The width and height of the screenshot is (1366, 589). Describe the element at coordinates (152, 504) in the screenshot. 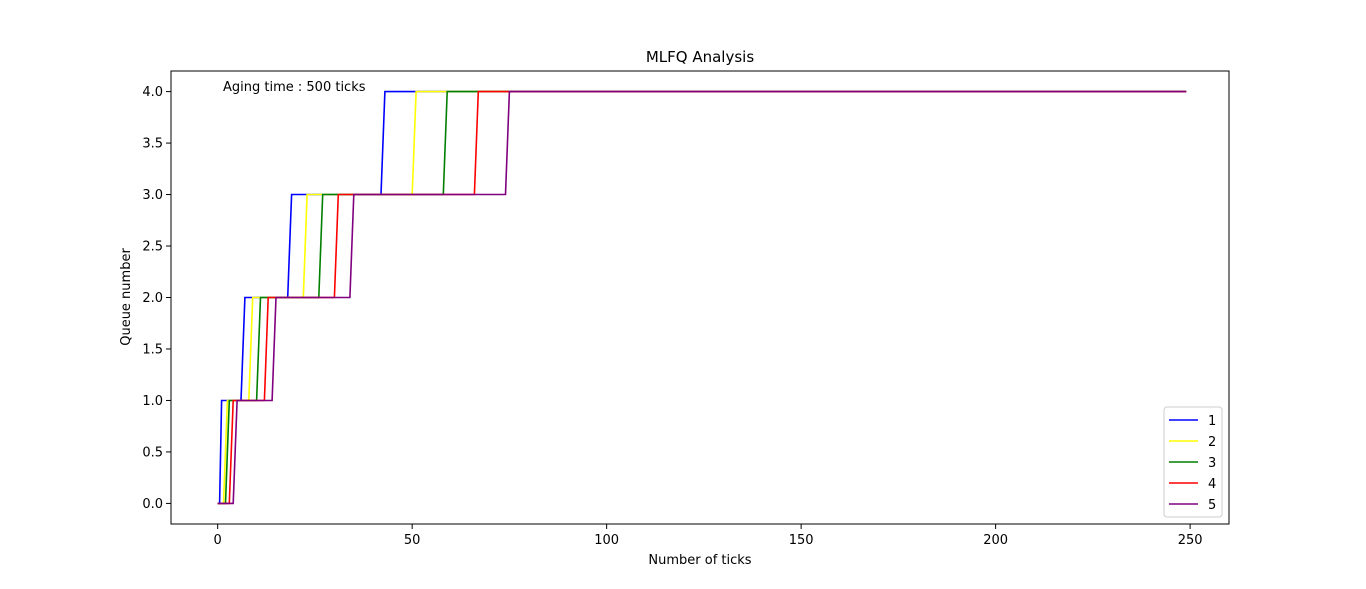

I see `y-tick-label: 0.0` at that location.